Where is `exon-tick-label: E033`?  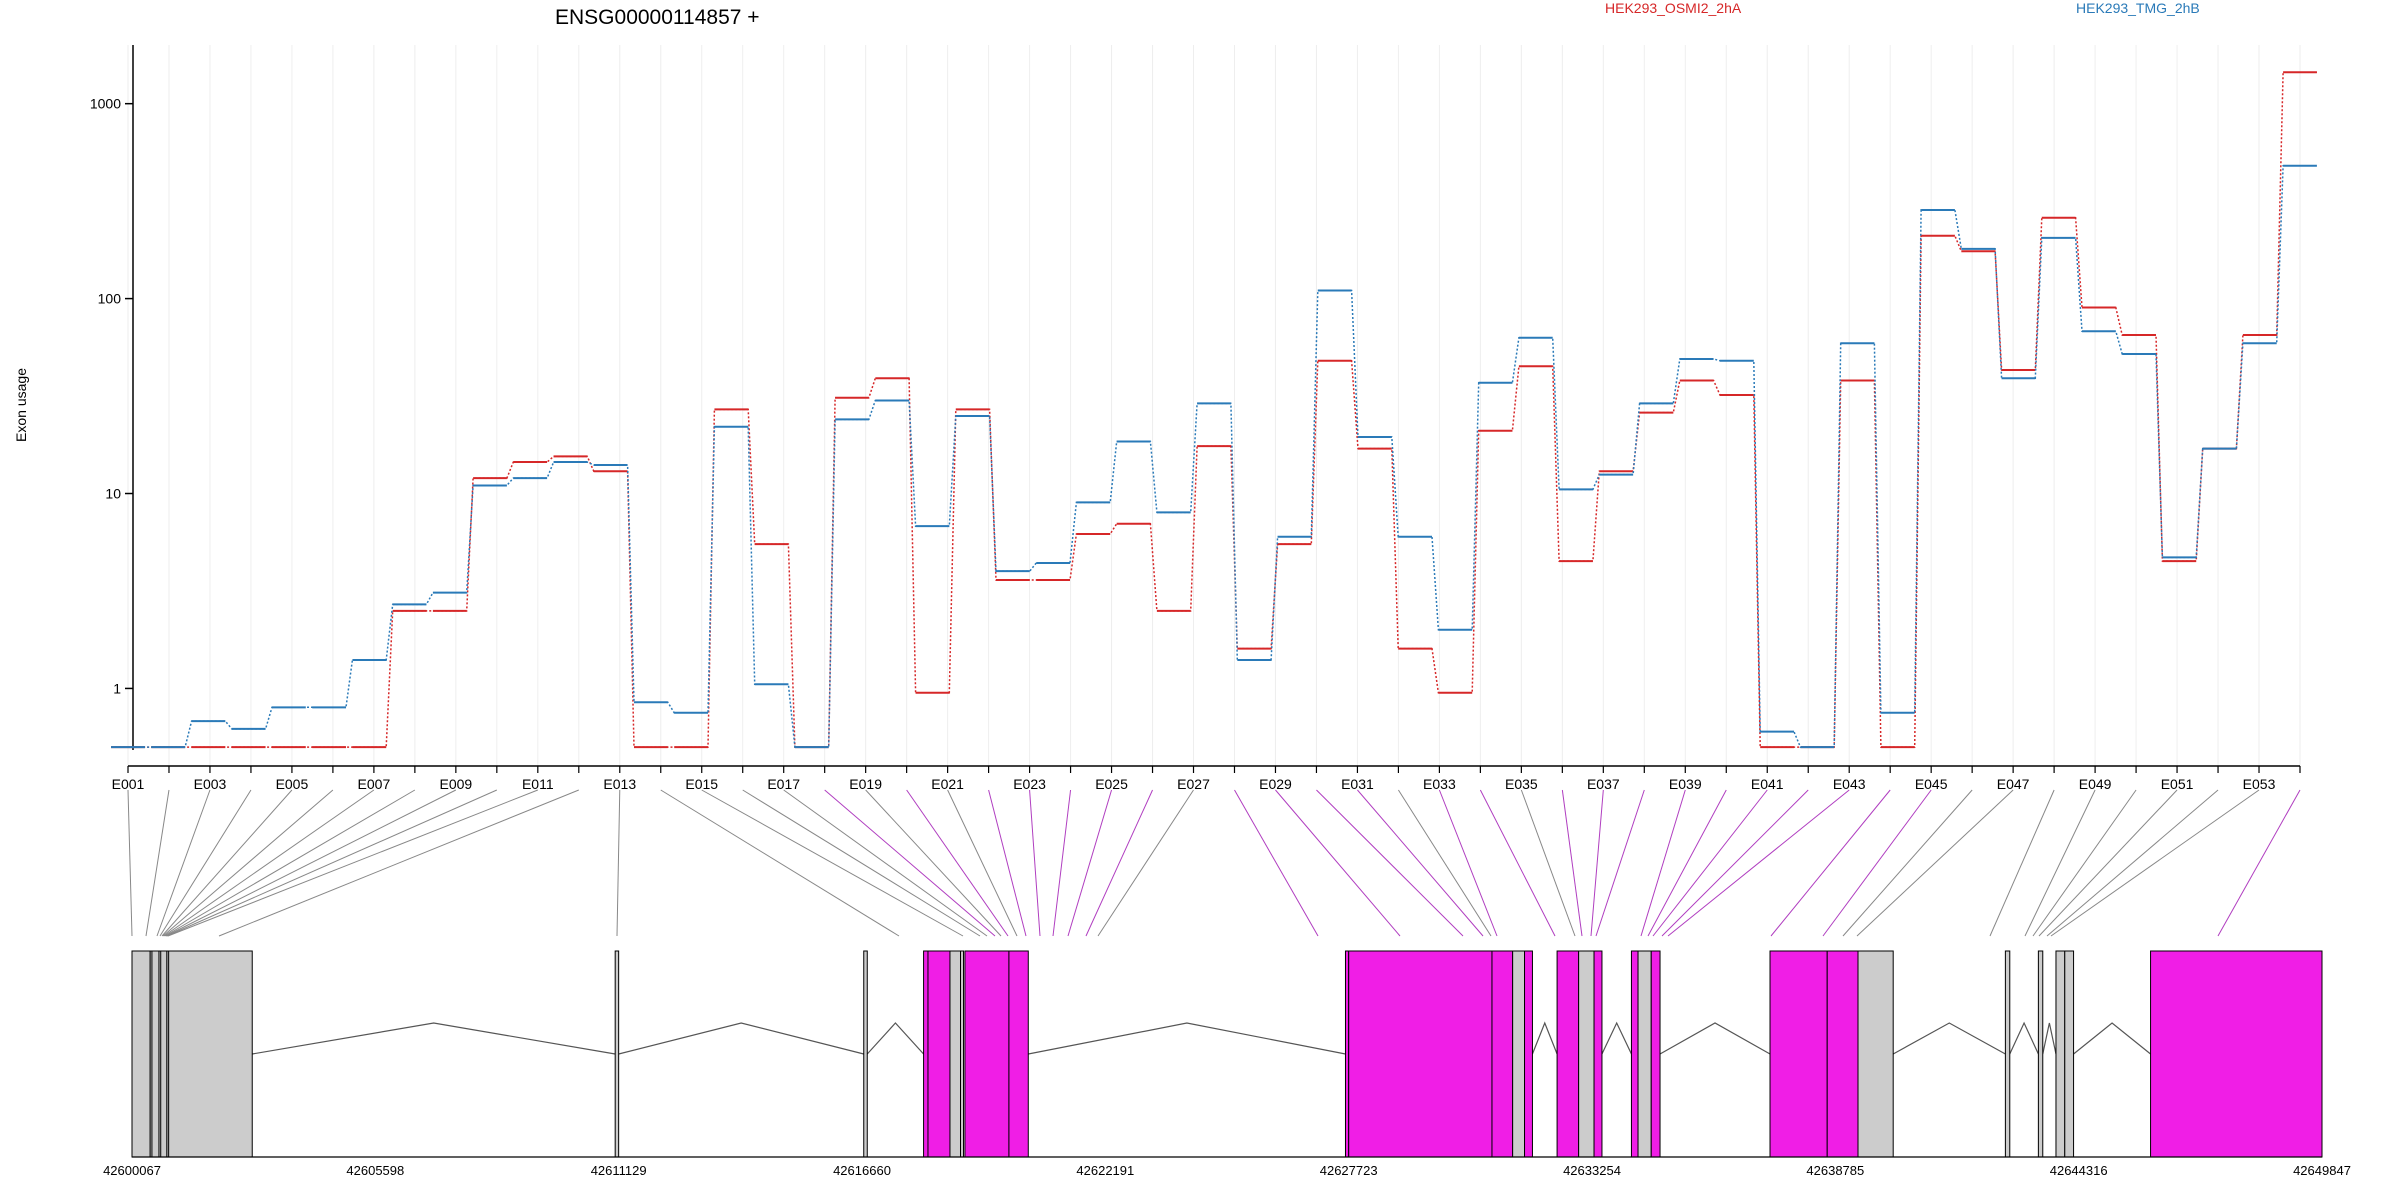 exon-tick-label: E033 is located at coordinates (1439, 784).